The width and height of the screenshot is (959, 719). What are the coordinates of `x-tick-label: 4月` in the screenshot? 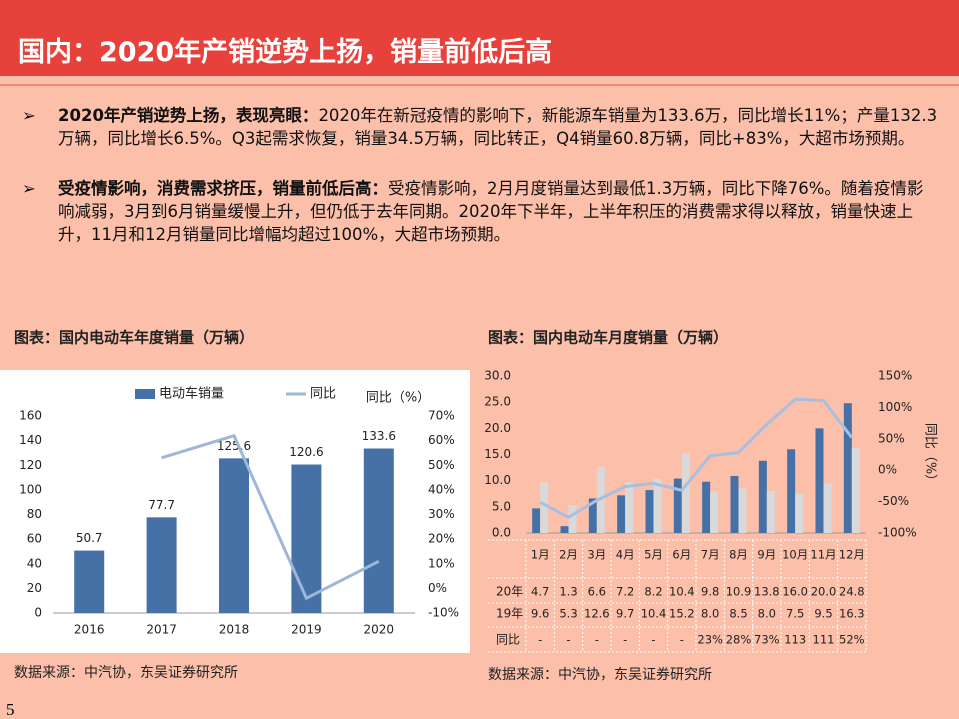 It's located at (625, 555).